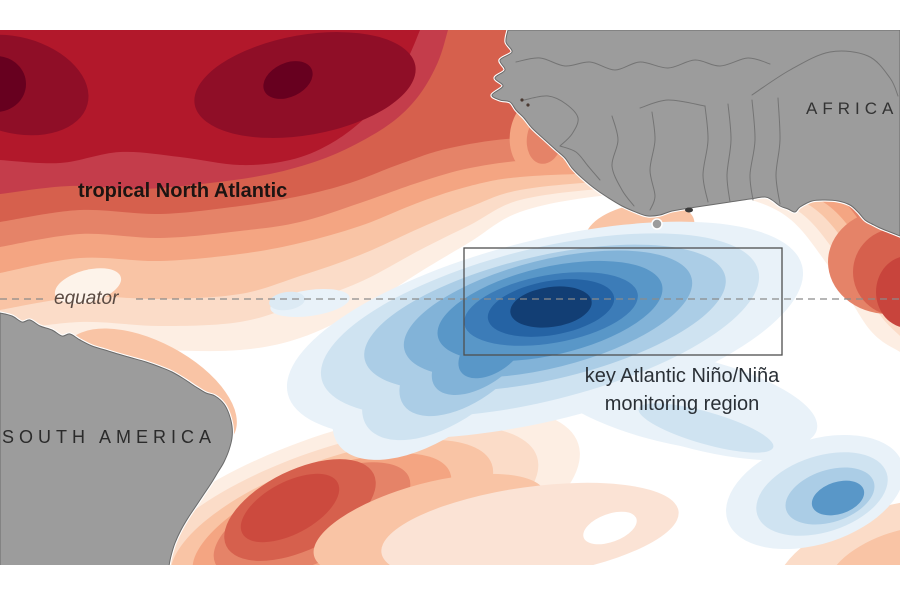  Describe the element at coordinates (689, 210) in the screenshot. I see `coastal-islet` at that location.